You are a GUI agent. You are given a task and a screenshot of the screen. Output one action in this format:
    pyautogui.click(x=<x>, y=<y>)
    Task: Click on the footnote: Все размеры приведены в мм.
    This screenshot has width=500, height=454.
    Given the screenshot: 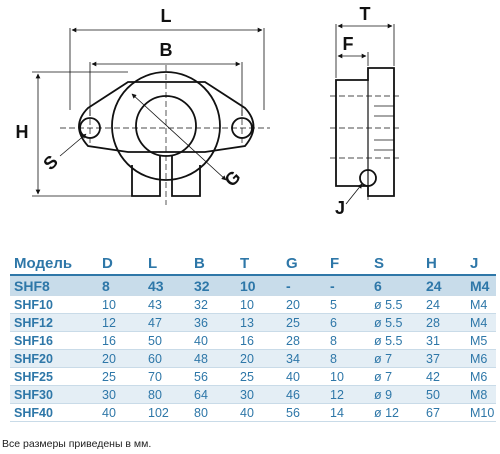 What is the action you would take?
    pyautogui.click(x=77, y=444)
    